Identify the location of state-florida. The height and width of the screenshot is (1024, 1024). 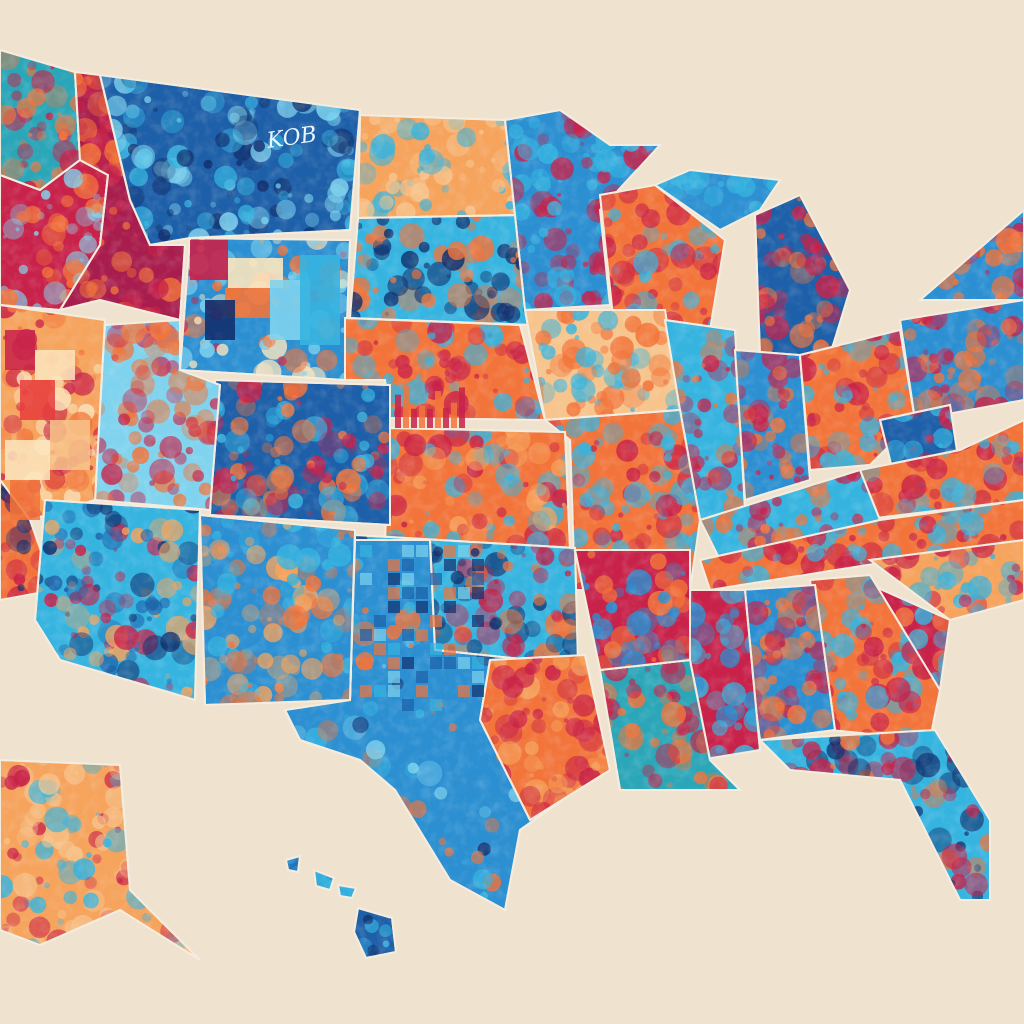
(874, 814).